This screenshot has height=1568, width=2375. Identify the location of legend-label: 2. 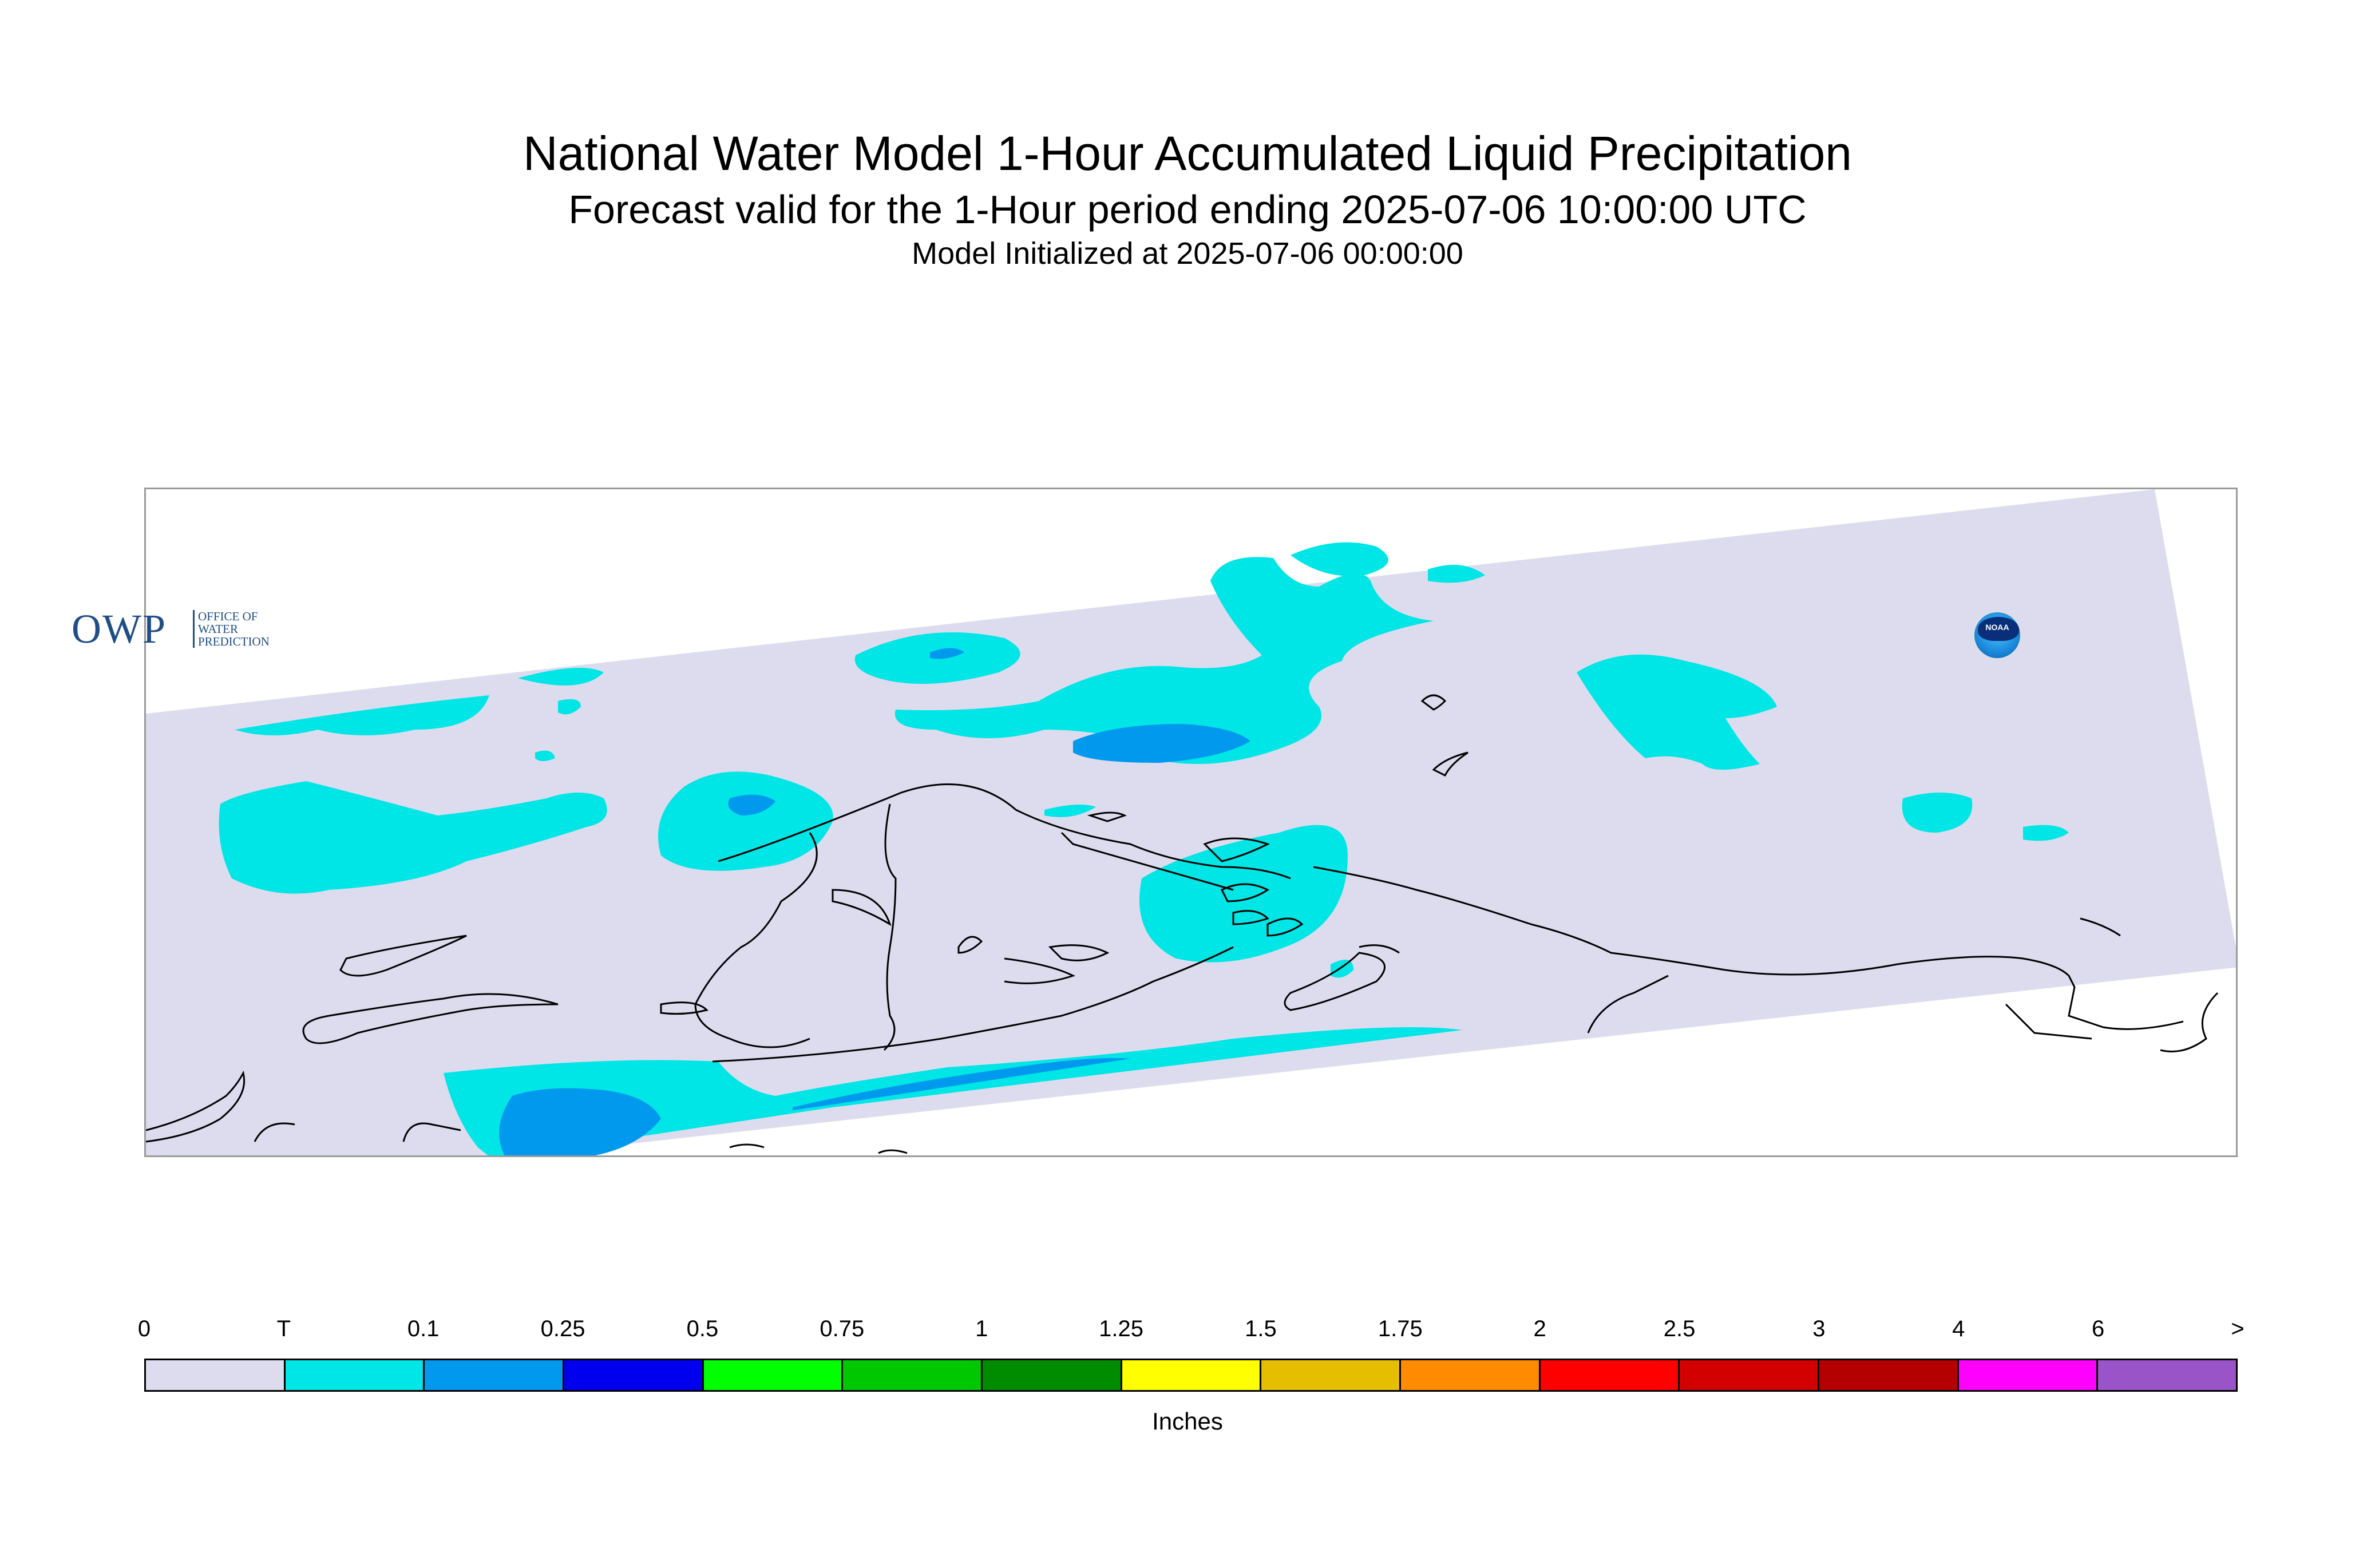
(1540, 1328).